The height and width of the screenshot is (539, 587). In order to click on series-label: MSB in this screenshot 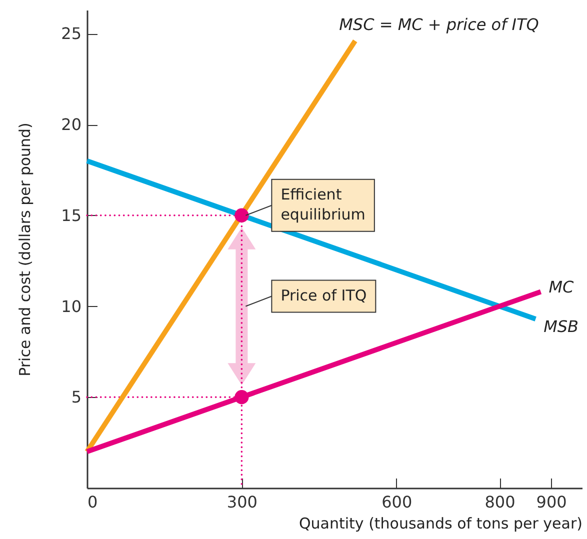, I will do `click(561, 326)`.